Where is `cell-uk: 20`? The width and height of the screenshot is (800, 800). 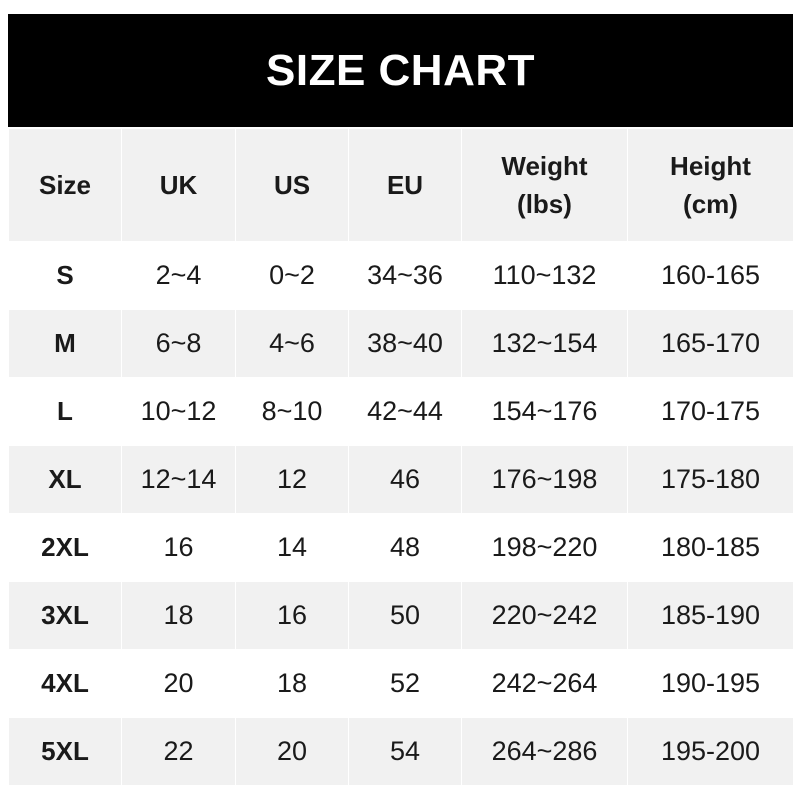
cell-uk: 20 is located at coordinates (178, 683).